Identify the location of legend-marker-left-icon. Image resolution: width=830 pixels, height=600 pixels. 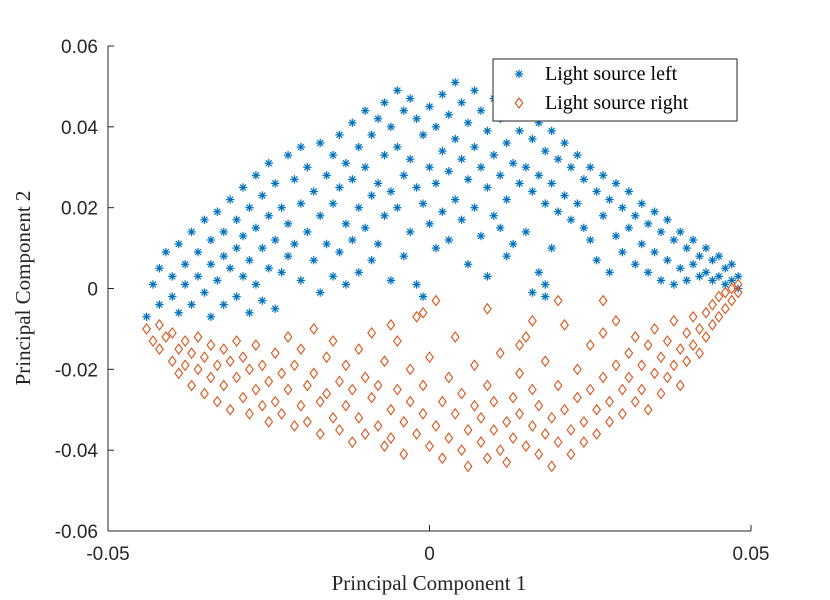
(519, 74).